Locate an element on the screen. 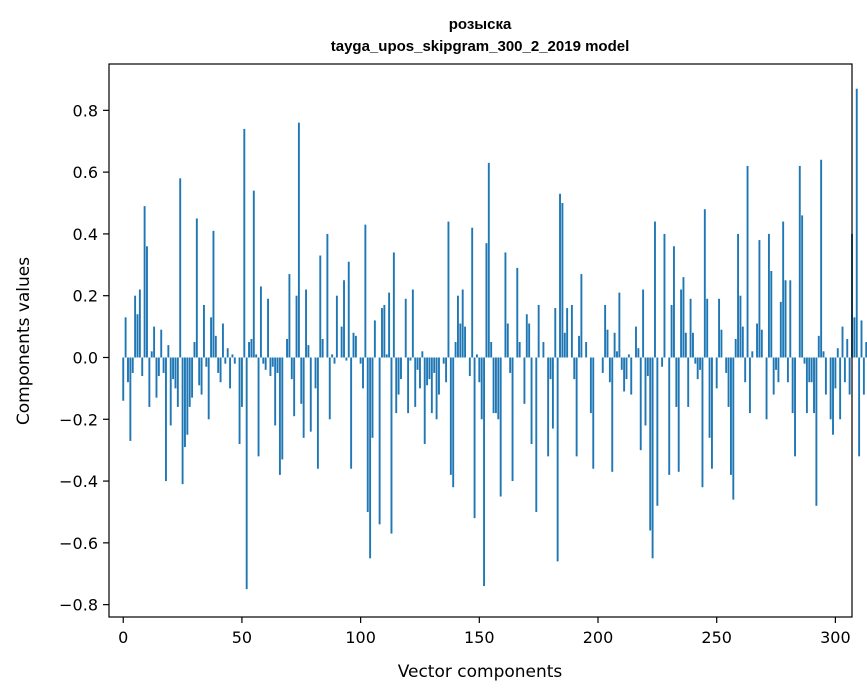  y-tick-label: 0.4 is located at coordinates (85, 234).